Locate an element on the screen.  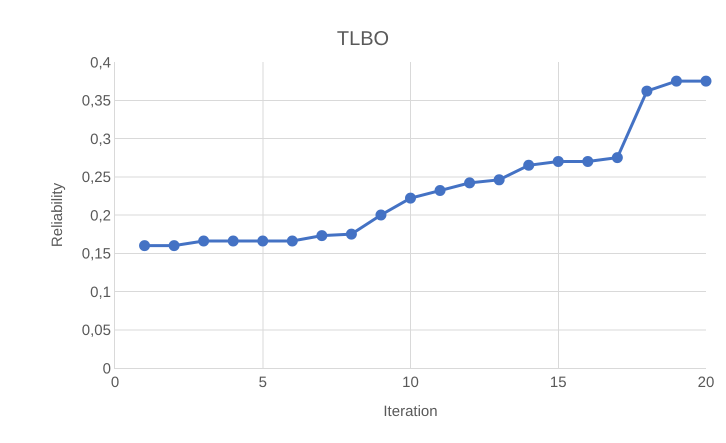
y-tick-label: 0,3 is located at coordinates (100, 139).